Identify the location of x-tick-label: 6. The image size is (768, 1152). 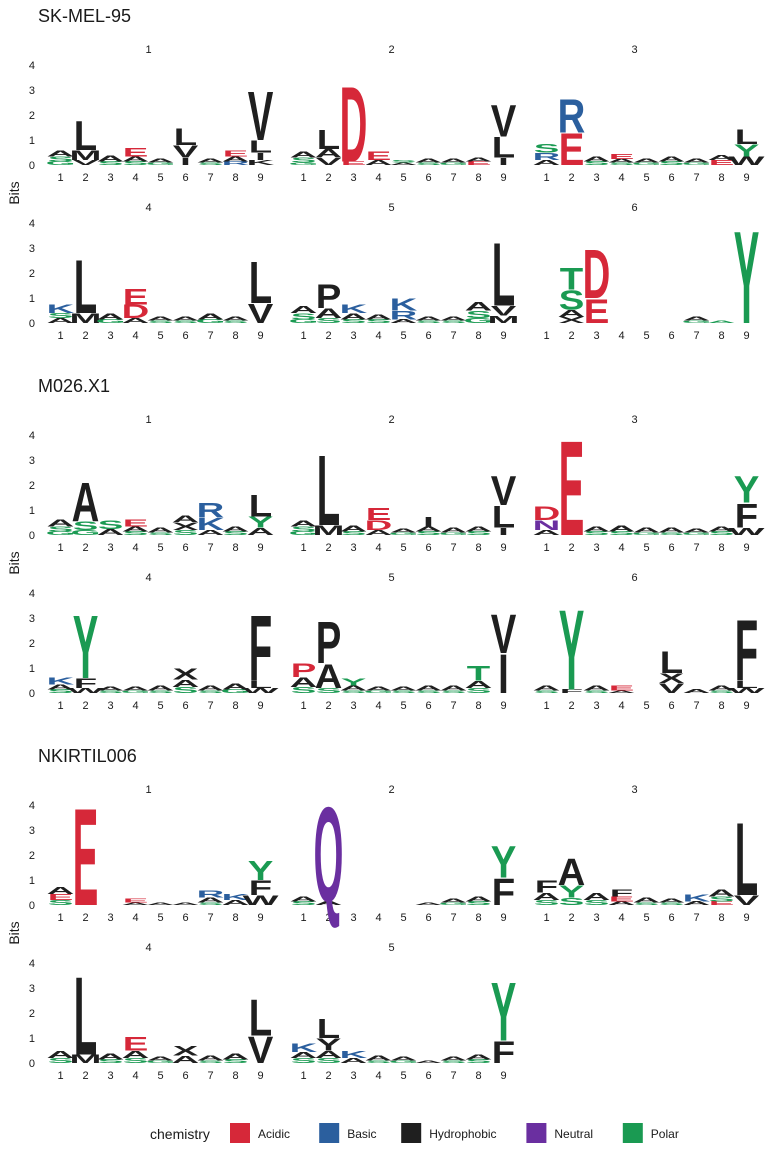
(671, 336).